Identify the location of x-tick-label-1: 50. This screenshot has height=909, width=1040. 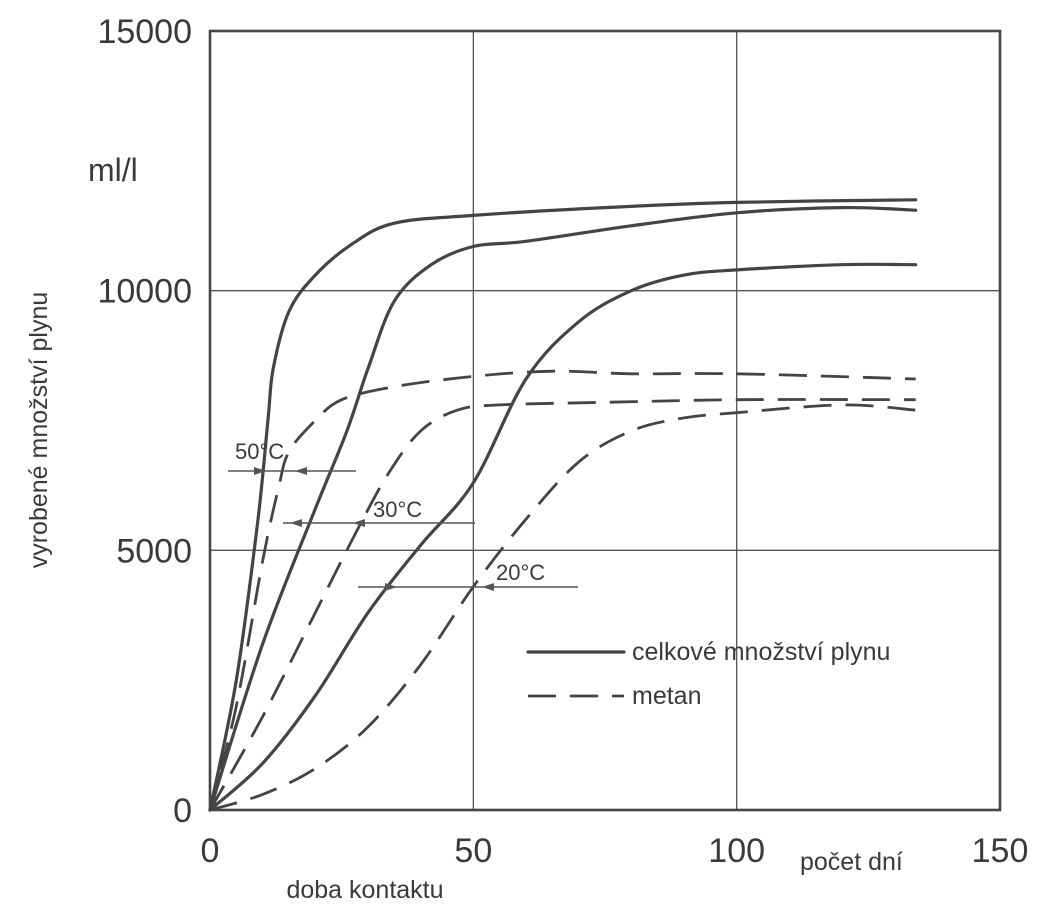
(473, 851).